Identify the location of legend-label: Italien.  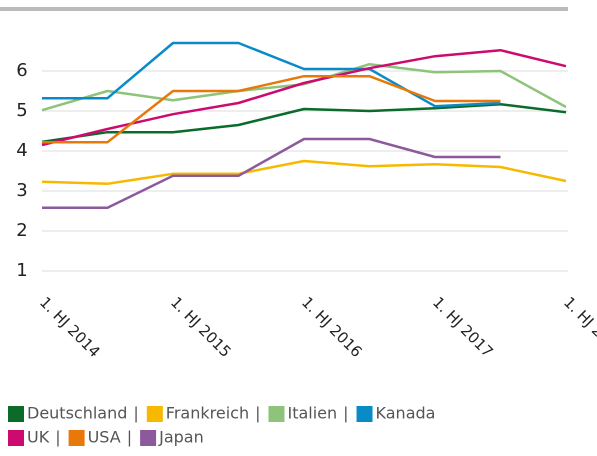
(312, 413).